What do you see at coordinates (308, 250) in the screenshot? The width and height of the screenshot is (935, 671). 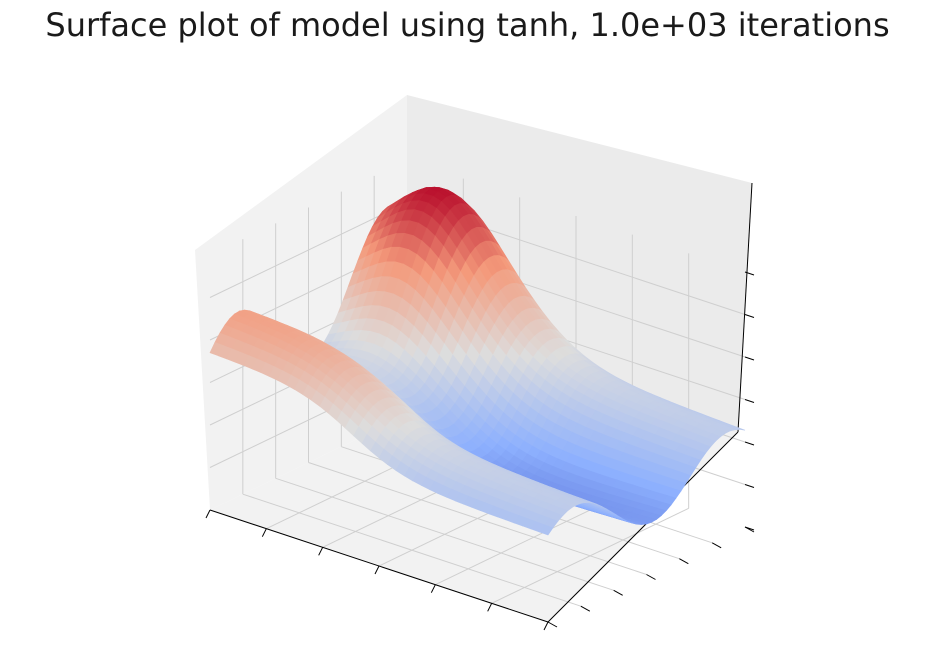 I see `left-grid-line` at bounding box center [308, 250].